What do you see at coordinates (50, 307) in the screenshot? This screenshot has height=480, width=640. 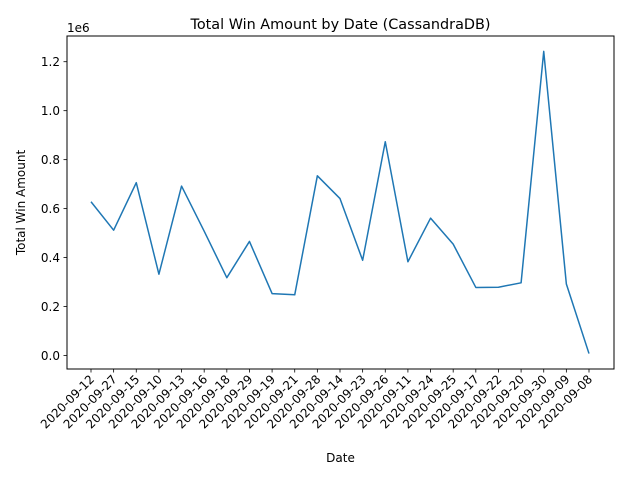 I see `y-tick-label: 0.2` at bounding box center [50, 307].